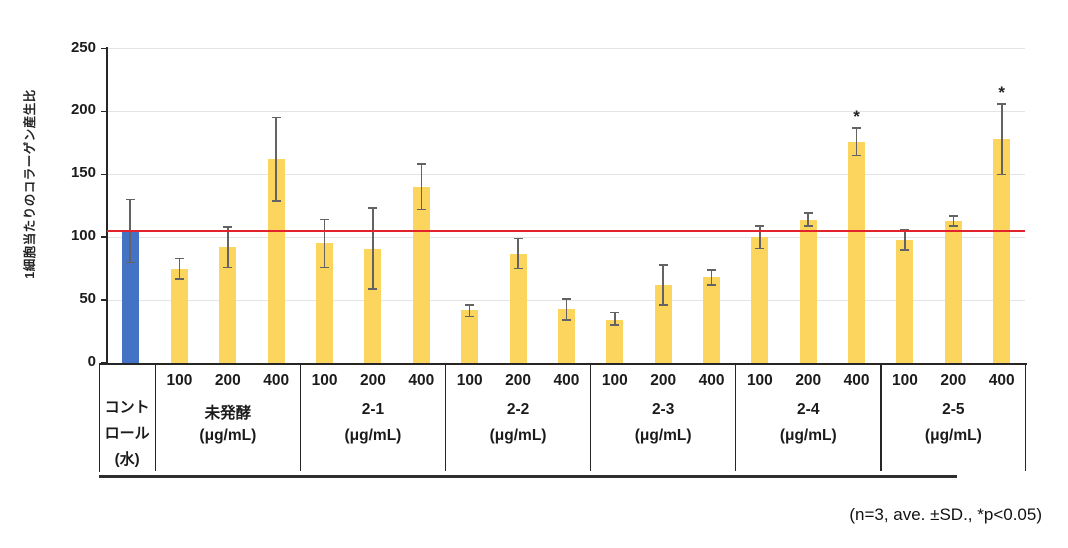 This screenshot has height=548, width=1068. What do you see at coordinates (30, 184) in the screenshot?
I see `y-axis-title: 1細胞当たりのコラーゲン産生比` at bounding box center [30, 184].